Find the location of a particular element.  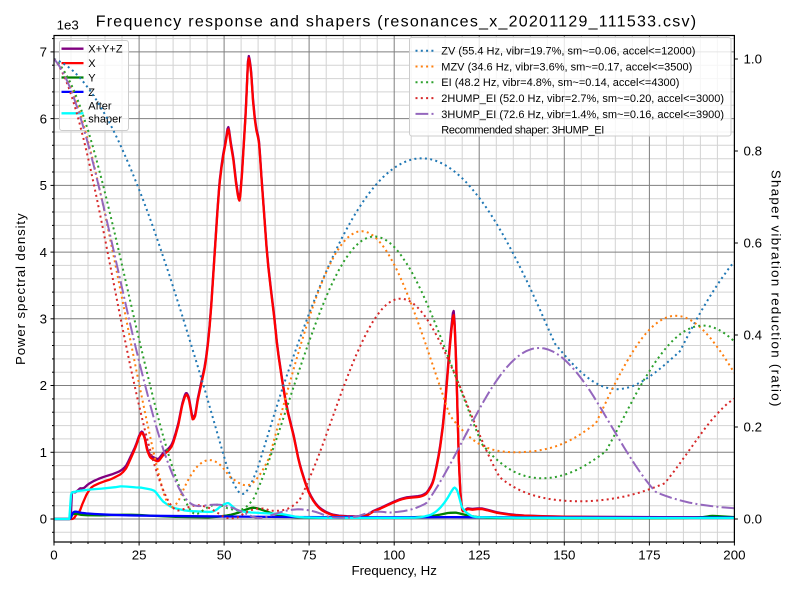

svg-text: Recommended shaper: 3HUMP_EI is located at coordinates (522, 131).